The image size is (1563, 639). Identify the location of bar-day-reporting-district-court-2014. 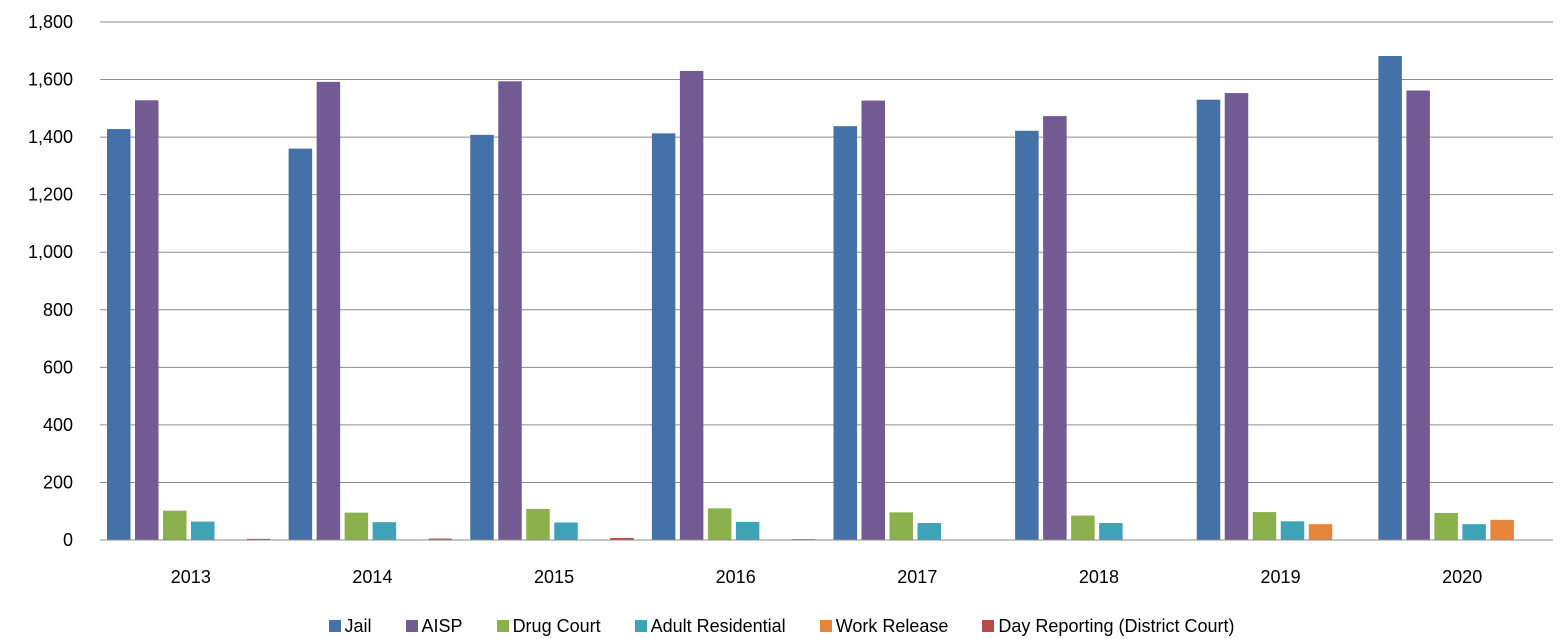
(440, 539).